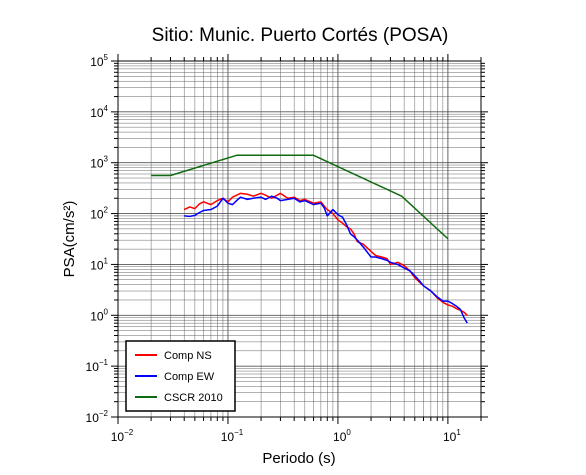 The image size is (586, 475). Describe the element at coordinates (286, 436) in the screenshot. I see `x-tick-labels: 10⁻² 10⁻¹ 10⁰ 10¹` at that location.